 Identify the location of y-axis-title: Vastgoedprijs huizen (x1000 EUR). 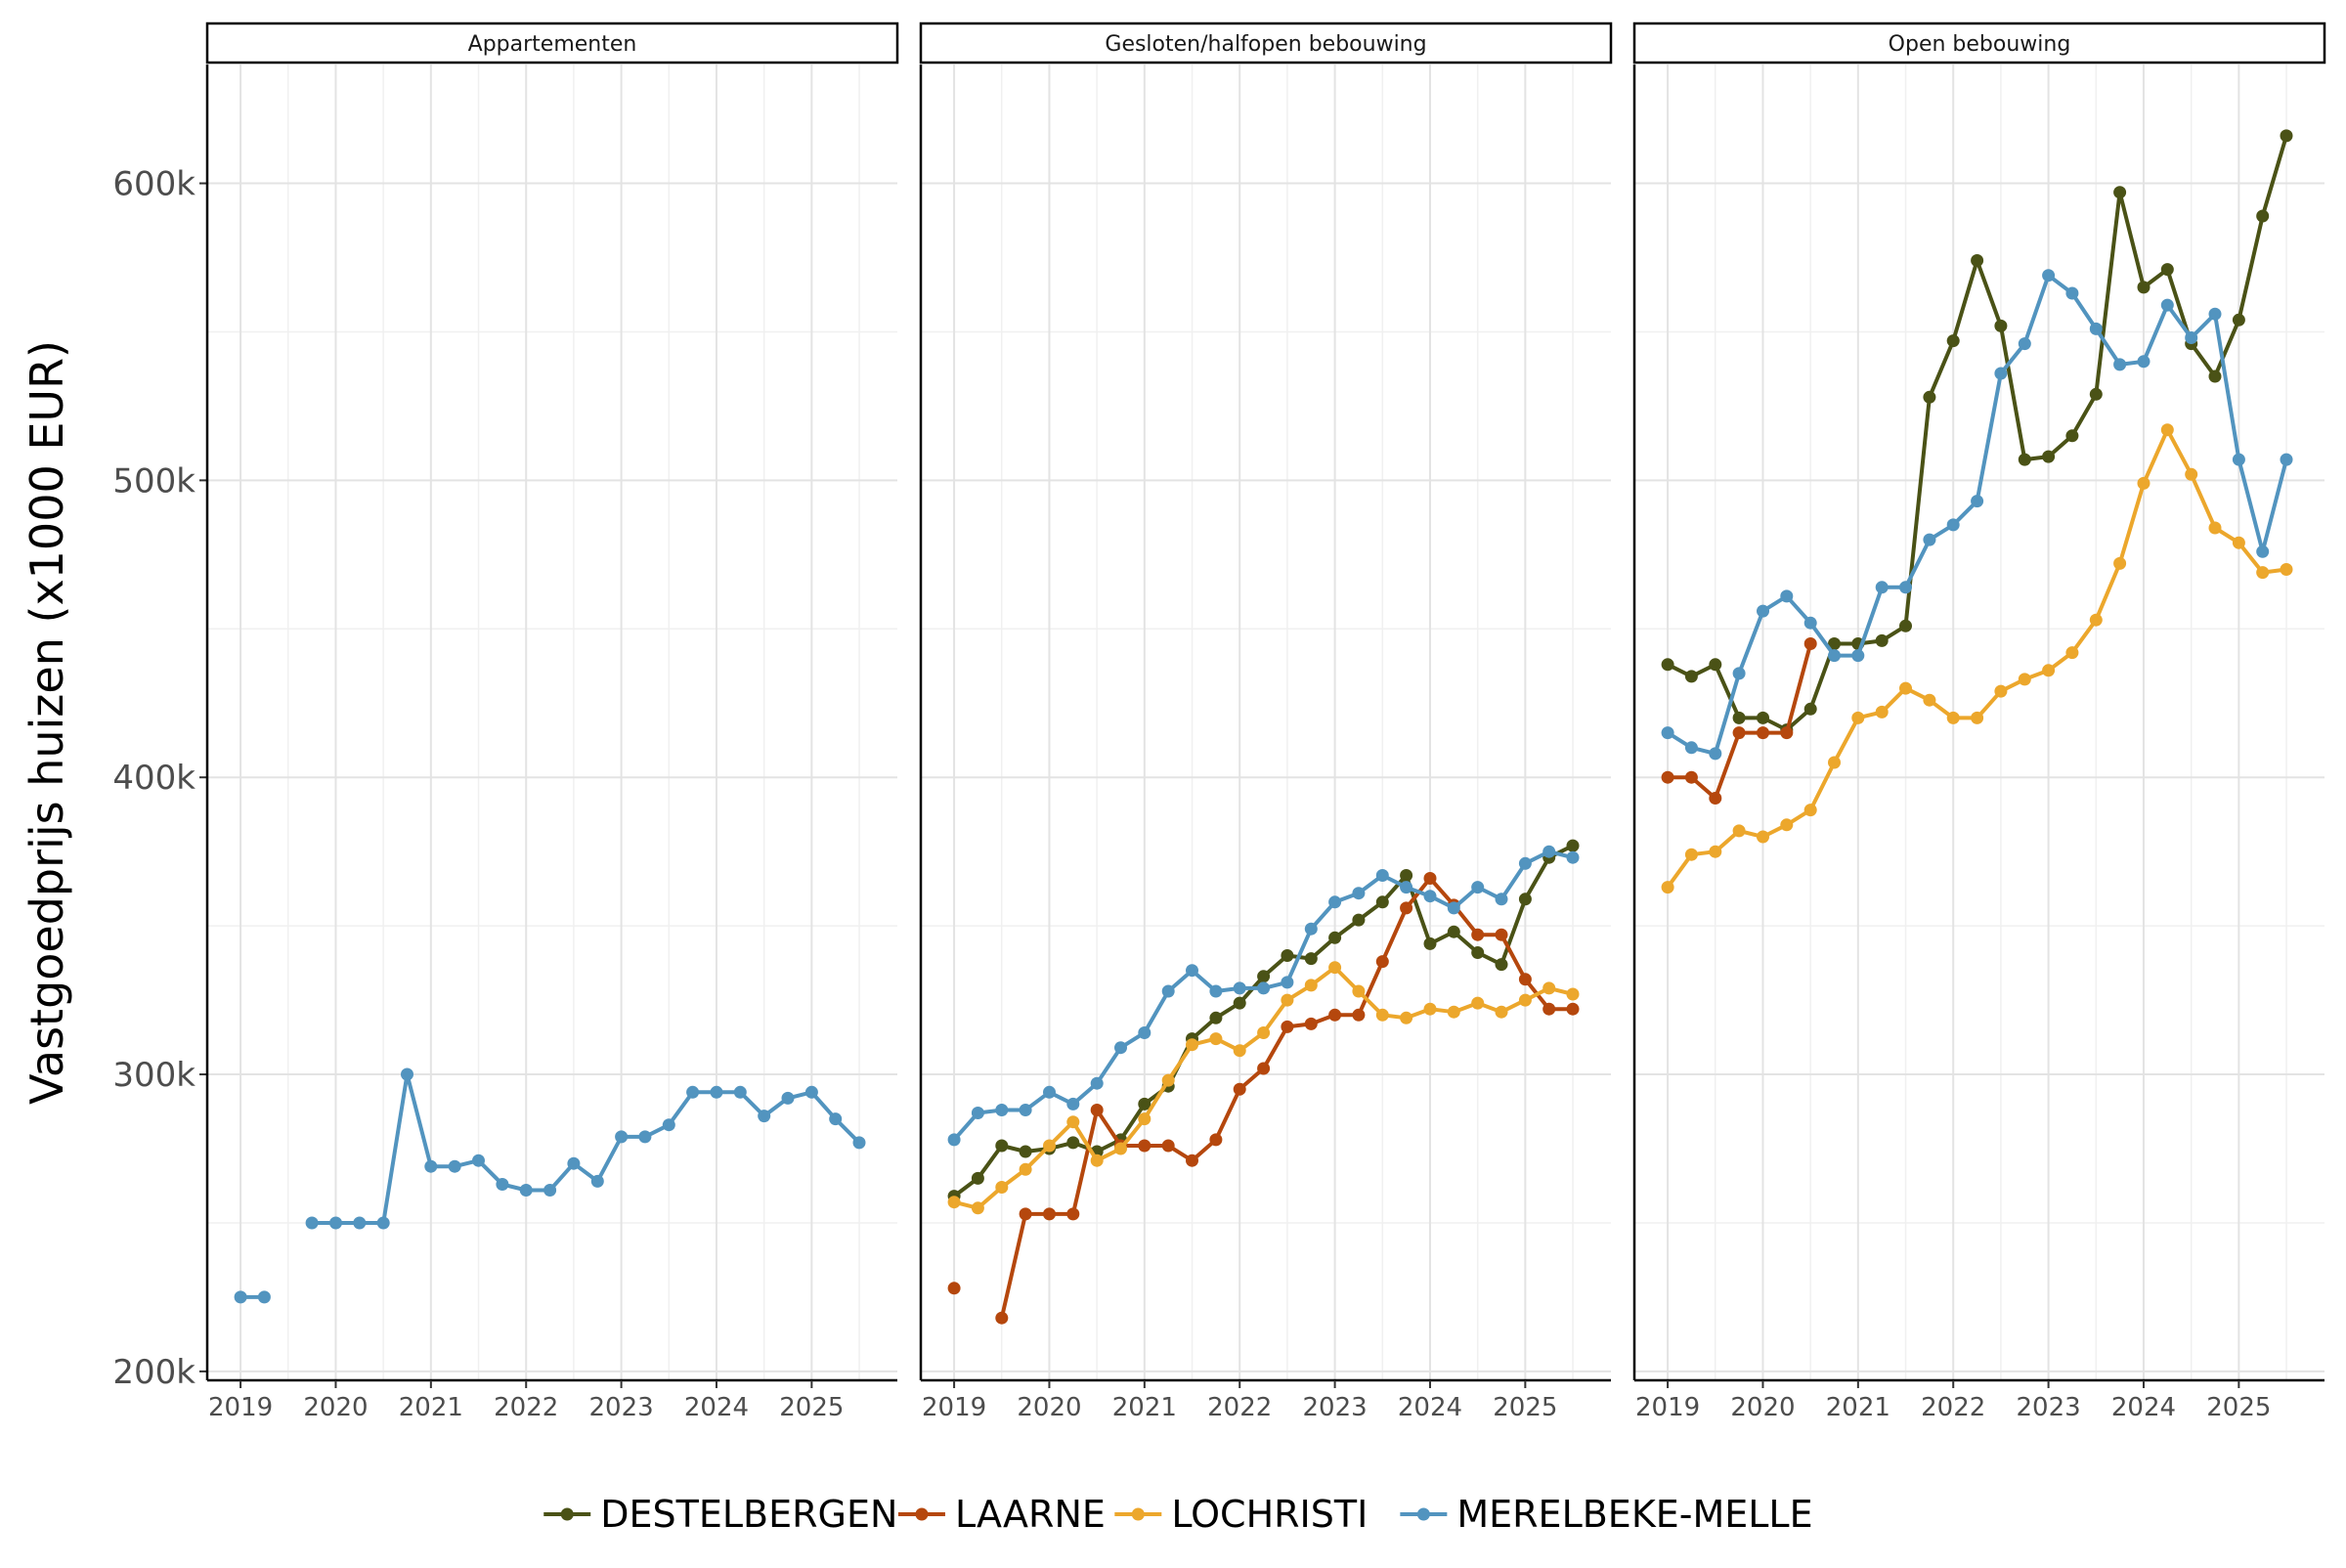
(47, 722).